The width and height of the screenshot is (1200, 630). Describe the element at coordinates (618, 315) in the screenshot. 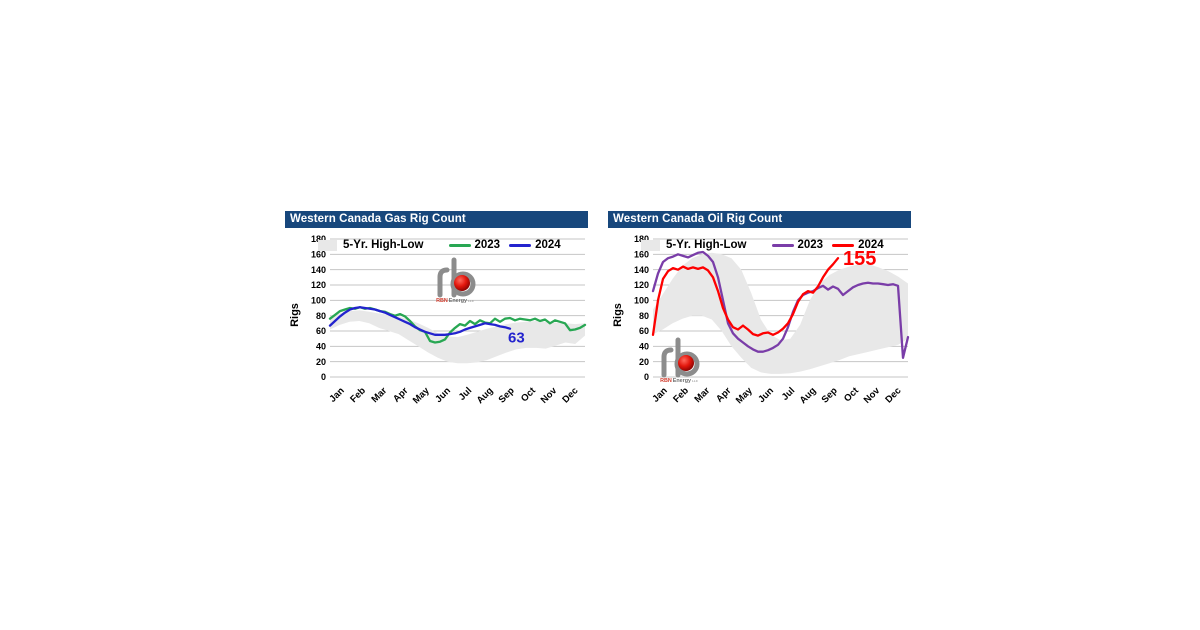

I see `oil-y-axis-title: Rigs` at that location.